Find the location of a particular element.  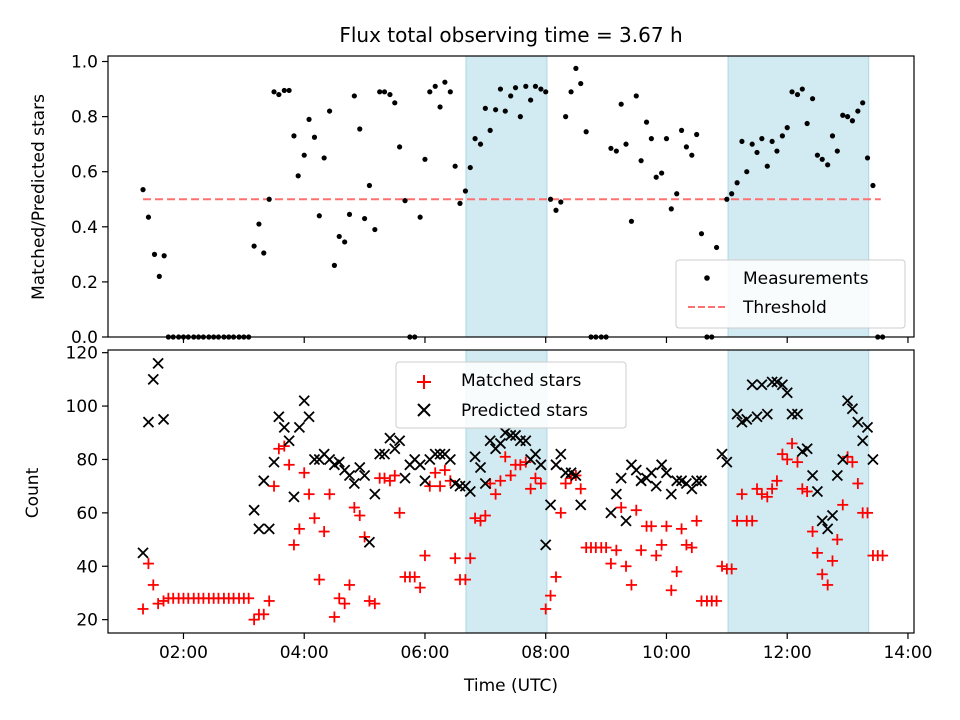

bottom-x-tick-label: 04:00 is located at coordinates (304, 653).